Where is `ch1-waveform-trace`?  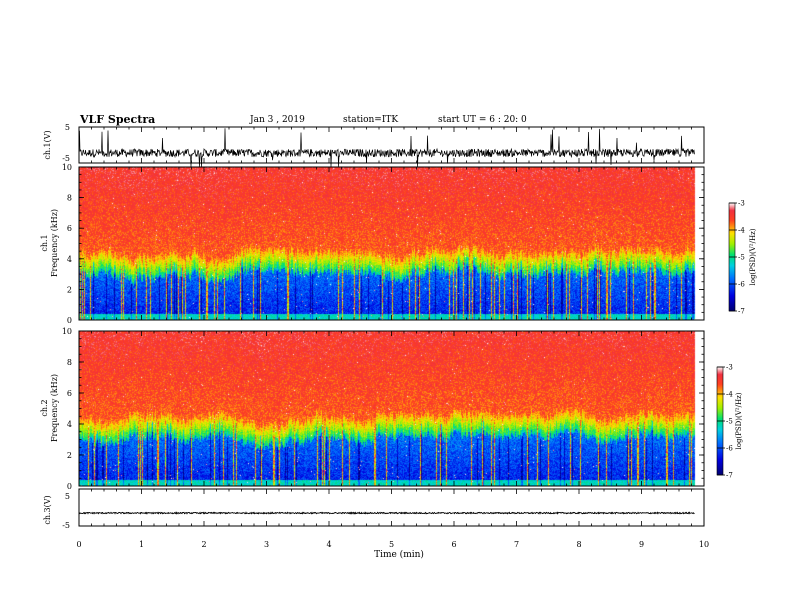 ch1-waveform-trace is located at coordinates (386, 147).